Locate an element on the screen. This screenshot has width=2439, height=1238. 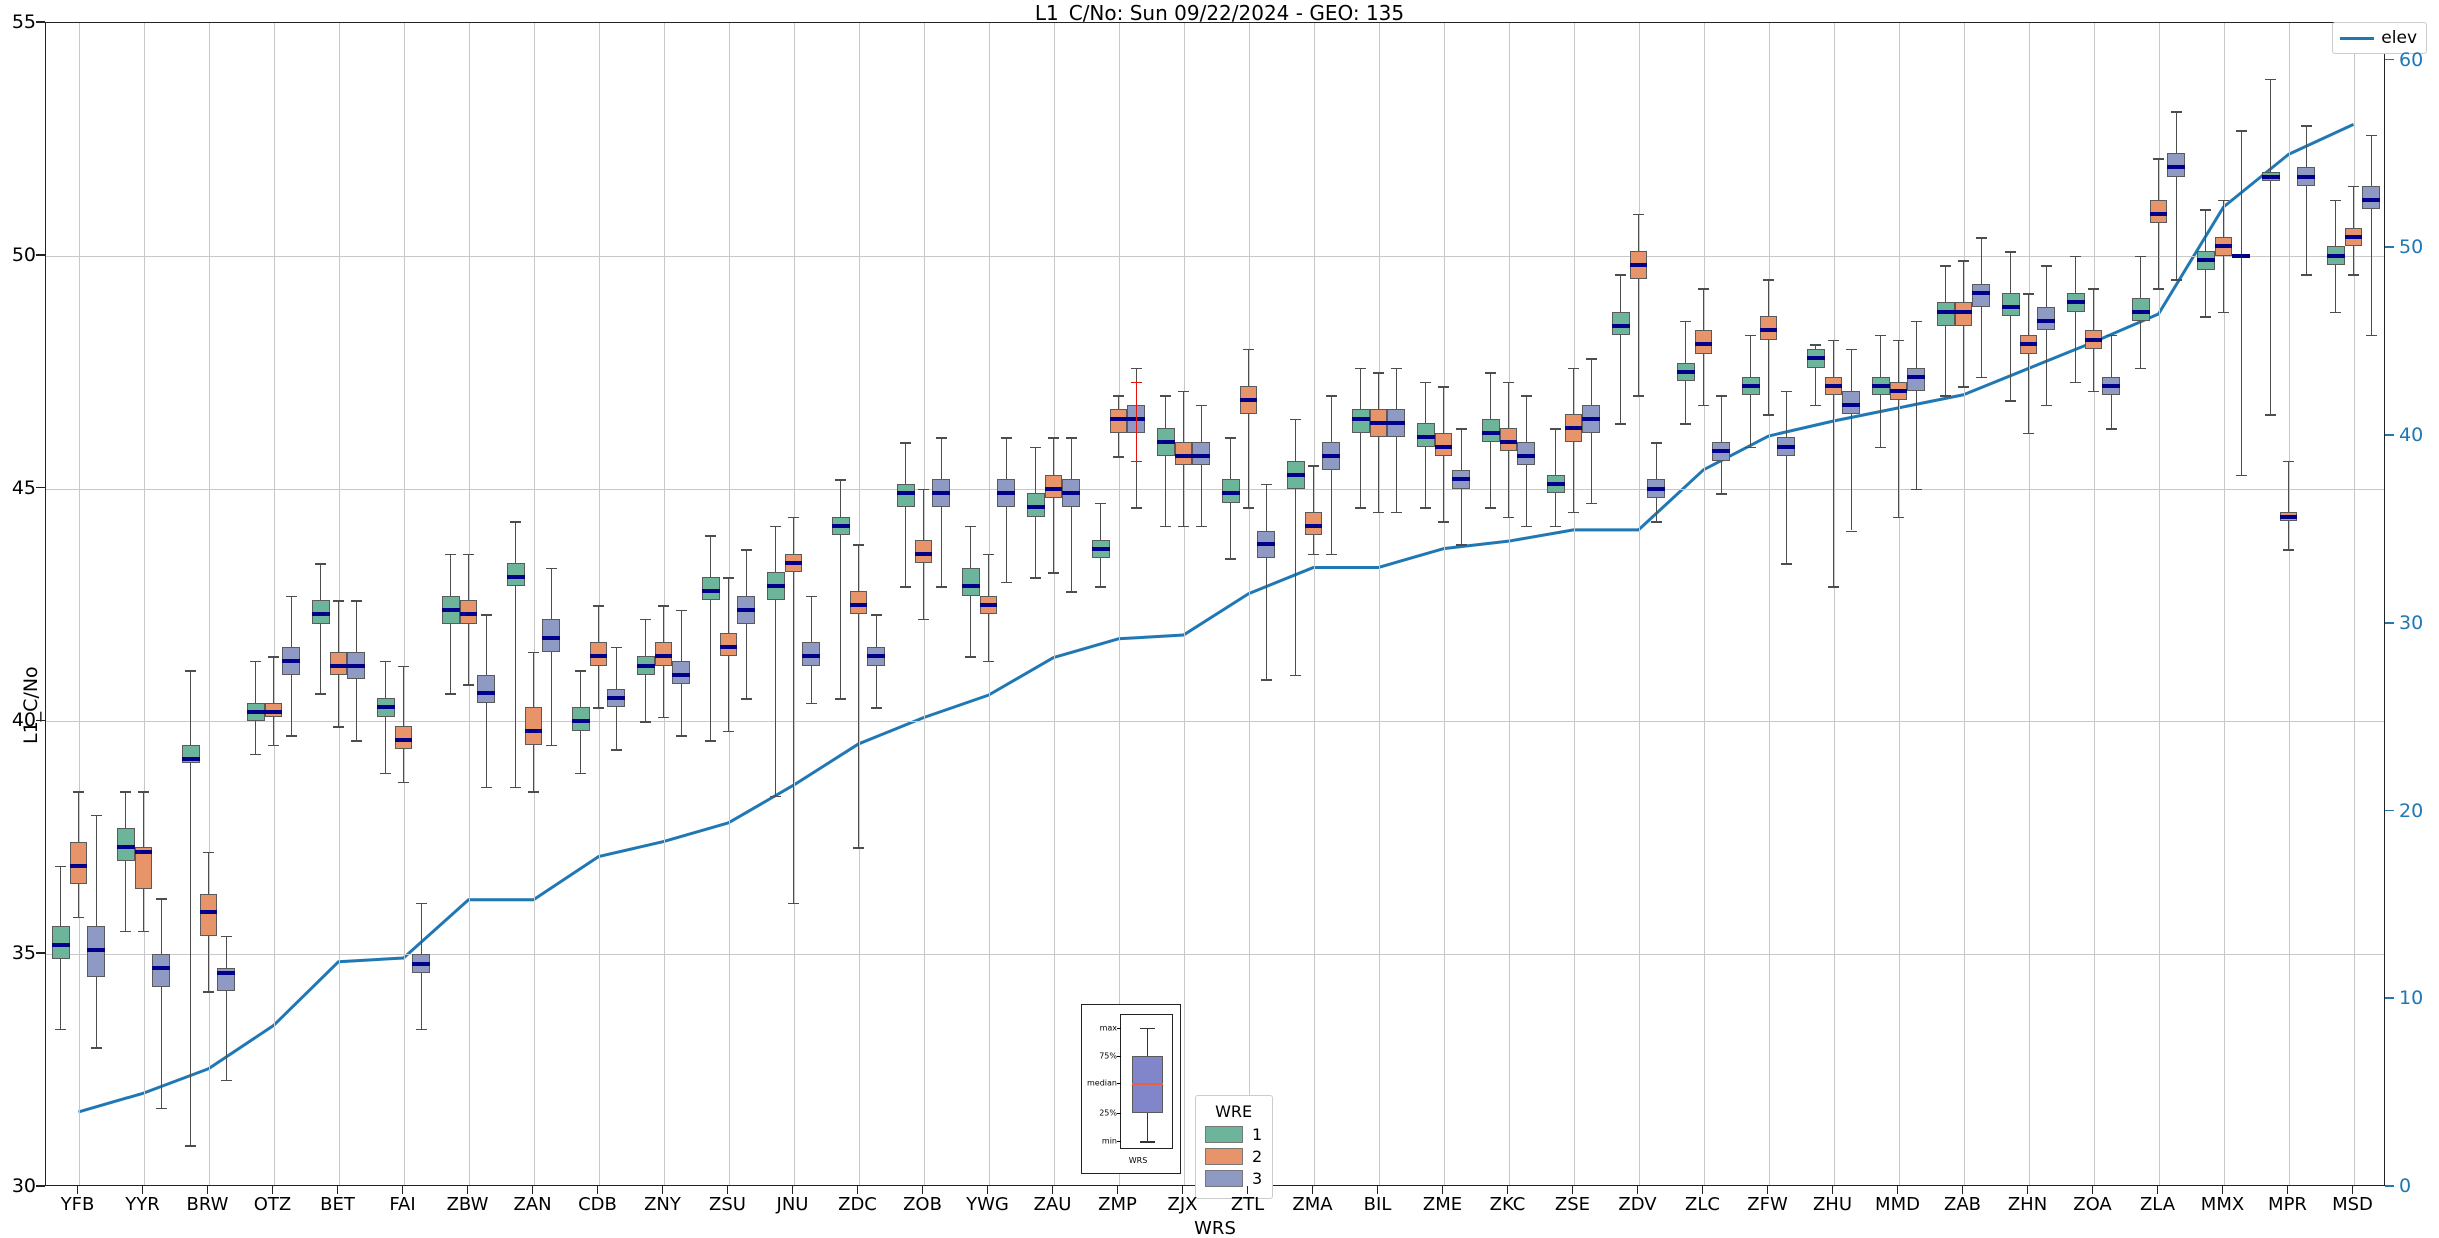
wre-legend: WRE 1 2 3 is located at coordinates (1234, 1147).